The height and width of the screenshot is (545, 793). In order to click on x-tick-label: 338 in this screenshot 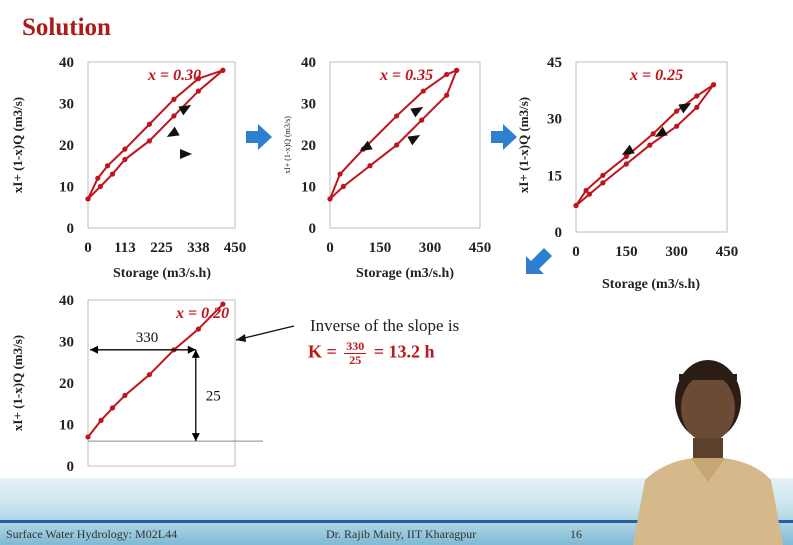, I will do `click(198, 248)`.